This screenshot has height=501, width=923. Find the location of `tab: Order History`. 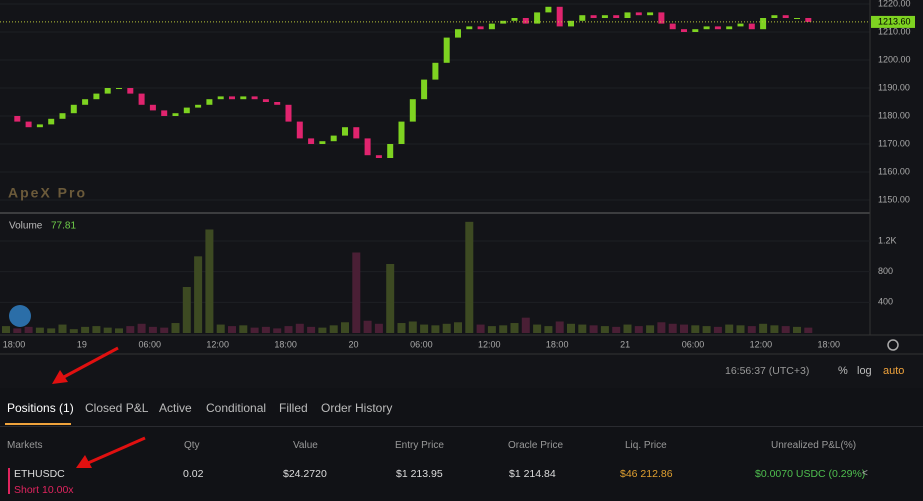

tab: Order History is located at coordinates (357, 408).